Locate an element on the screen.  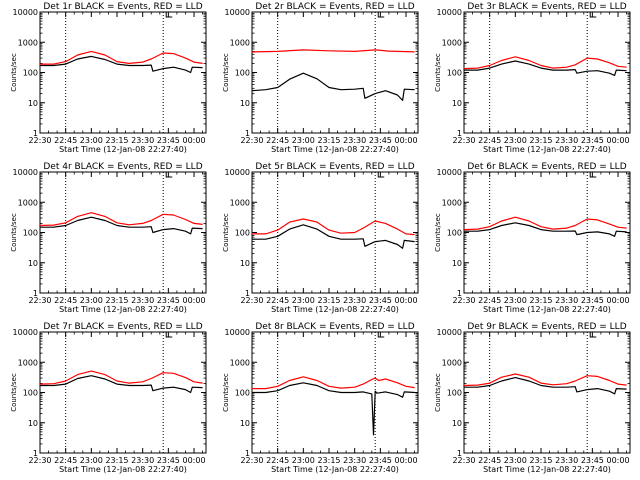
plot-title: Det 6r BLACK = Events, RED = LLD is located at coordinates (546, 167).